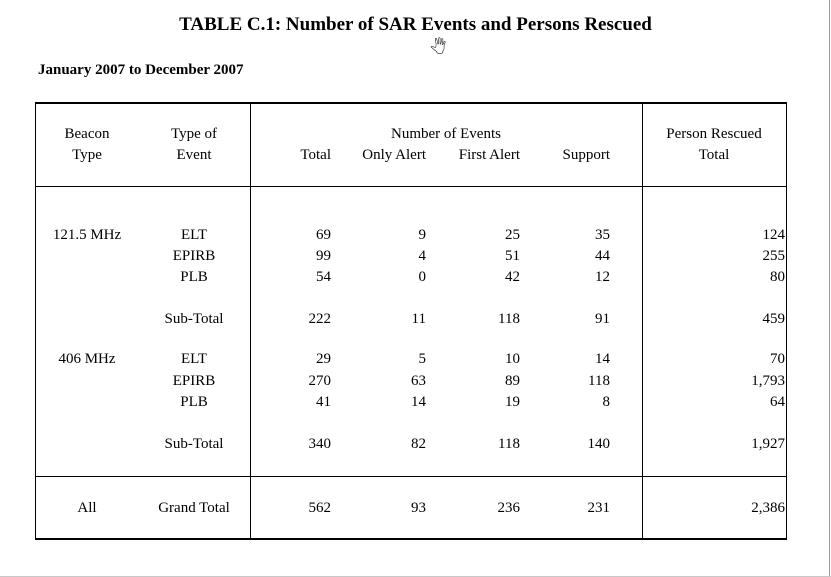 Image resolution: width=831 pixels, height=577 pixels. Describe the element at coordinates (422, 359) in the screenshot. I see `only-alert-cell: 5` at that location.